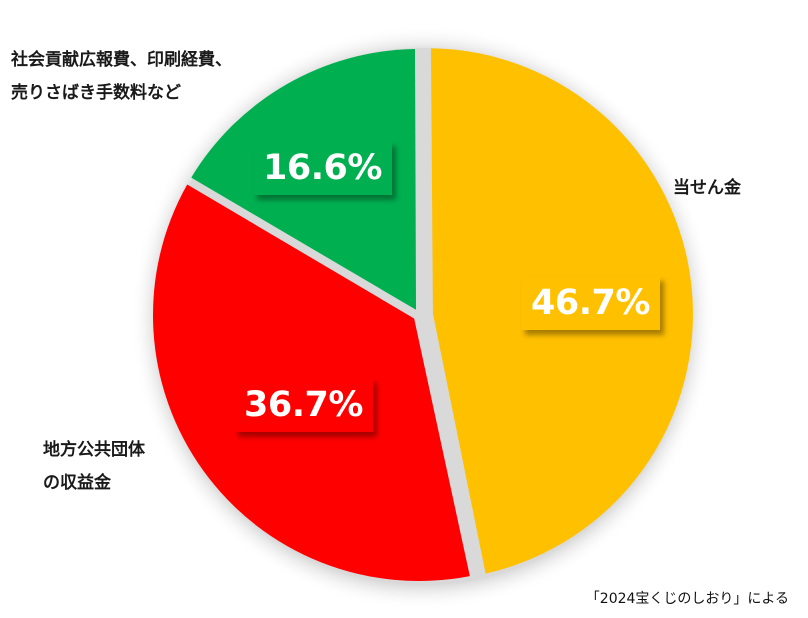 The image size is (808, 618). Describe the element at coordinates (94, 467) in the screenshot. I see `label-local-gov: 地方公共団体 の収益金` at that location.